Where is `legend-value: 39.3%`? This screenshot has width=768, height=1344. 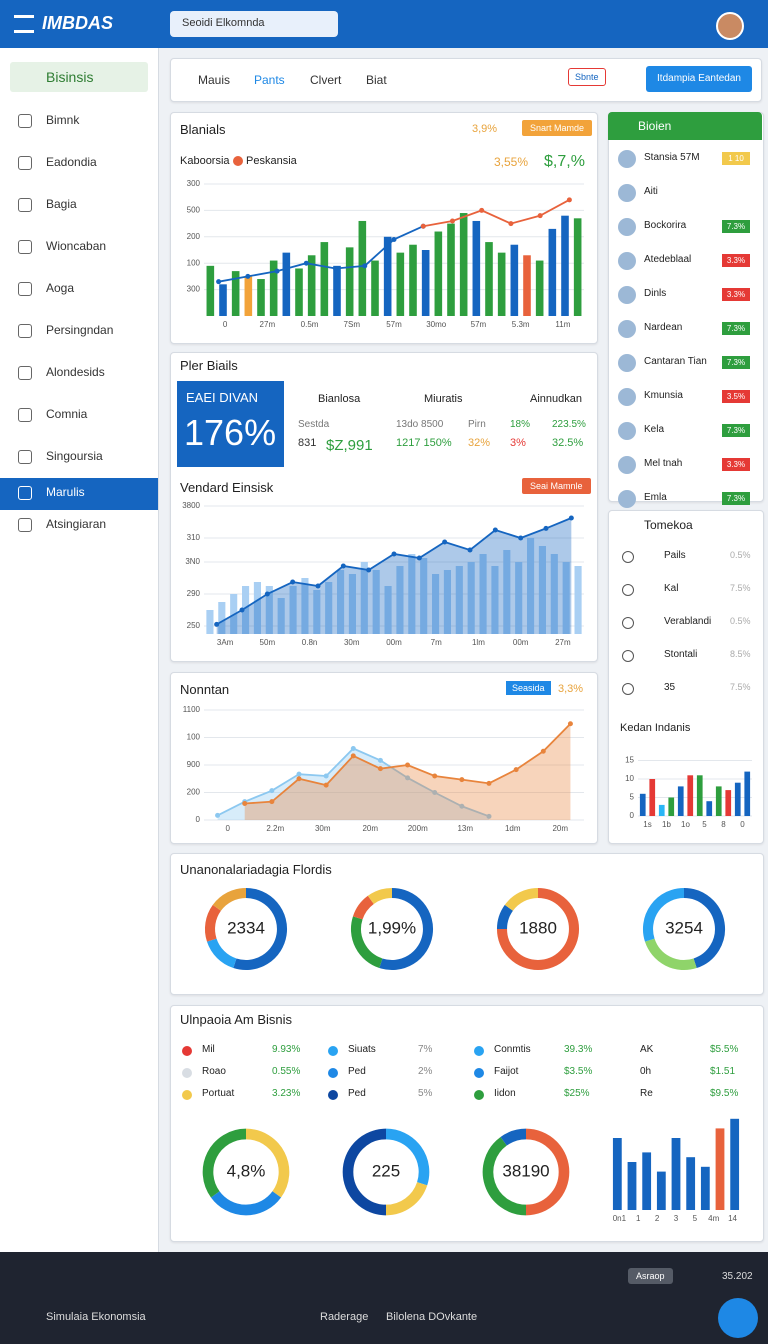 legend-value: 39.3% is located at coordinates (578, 1049).